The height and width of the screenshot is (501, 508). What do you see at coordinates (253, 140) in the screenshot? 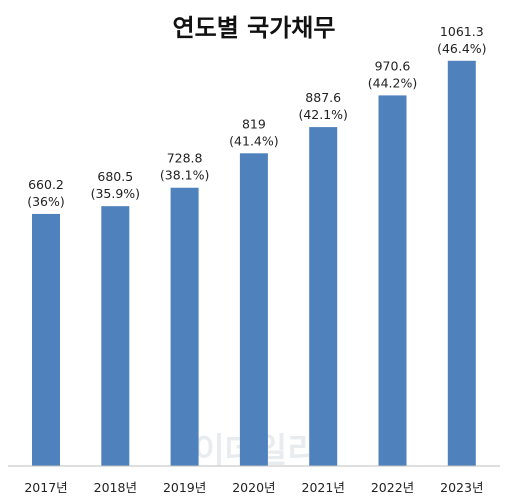
I see `data-label-ratio: (41.4%)` at bounding box center [253, 140].